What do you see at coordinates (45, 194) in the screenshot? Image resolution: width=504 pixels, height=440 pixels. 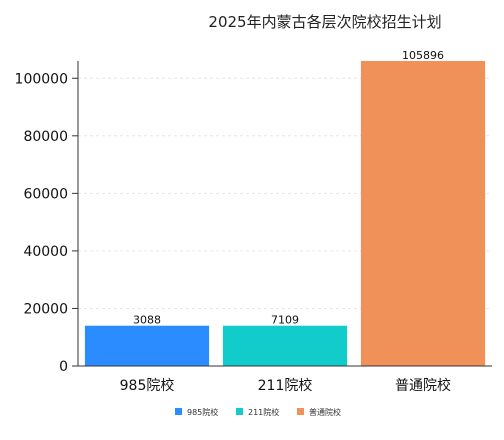 I see `y-tick-label: 60000` at bounding box center [45, 194].